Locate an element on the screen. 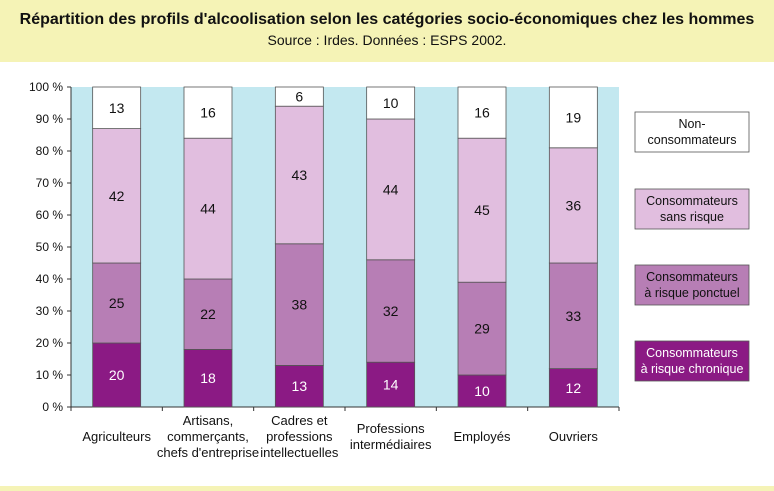  x-category-label-line: commerçants, is located at coordinates (208, 436).